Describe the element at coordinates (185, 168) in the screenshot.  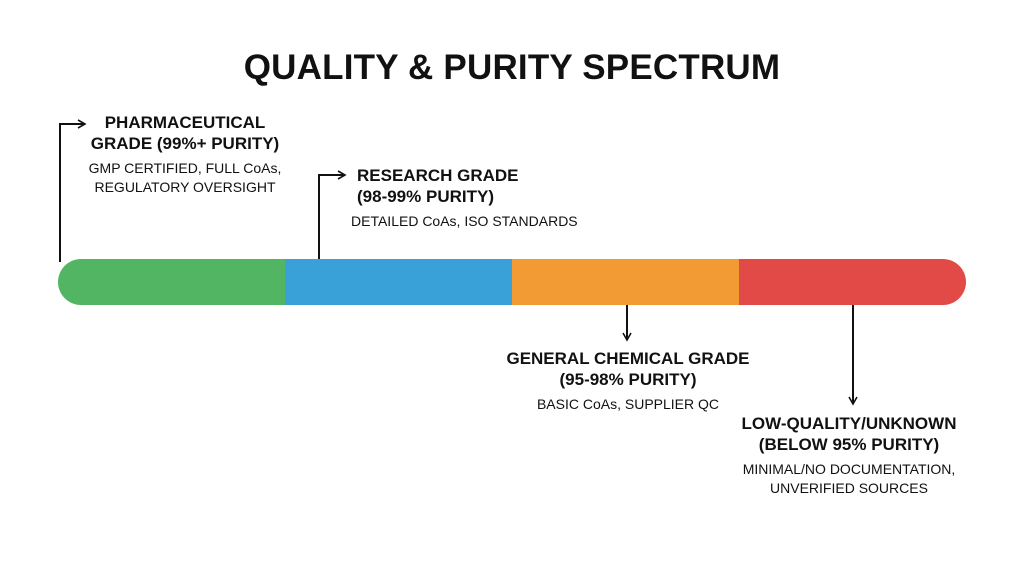
I see `desc-line-1: GMP CERTIFIED, FULL CoAs,` at that location.